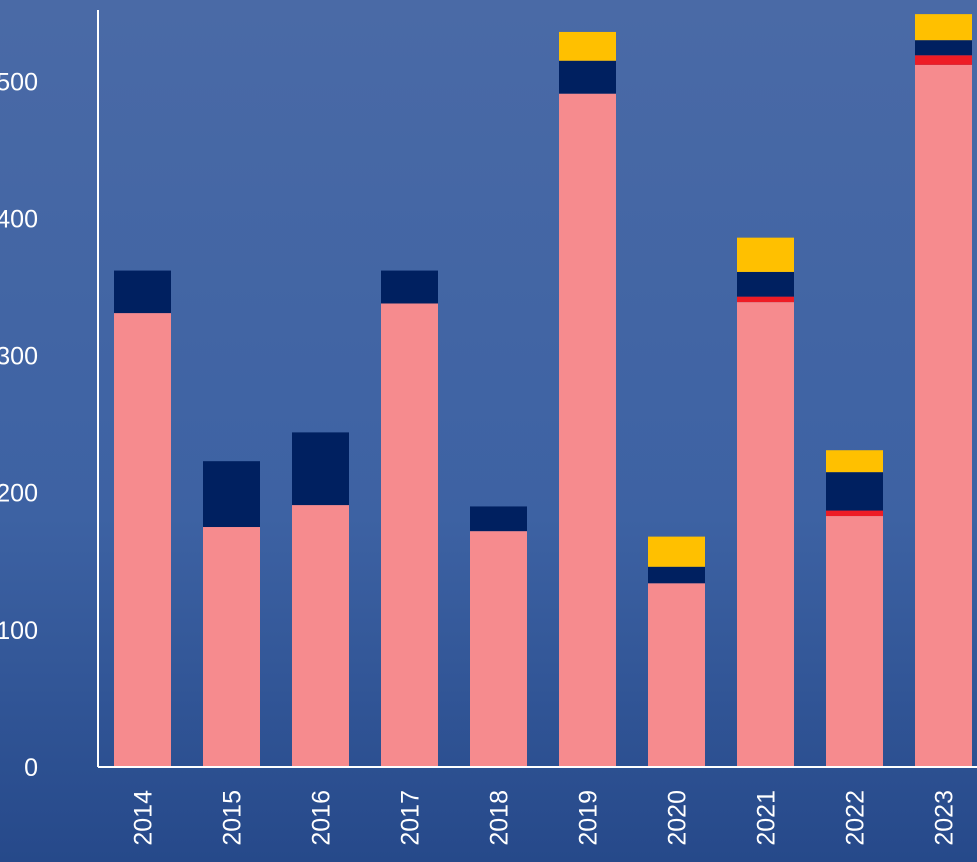 The image size is (977, 862). I want to click on y-tick-label: 0, so click(31, 768).